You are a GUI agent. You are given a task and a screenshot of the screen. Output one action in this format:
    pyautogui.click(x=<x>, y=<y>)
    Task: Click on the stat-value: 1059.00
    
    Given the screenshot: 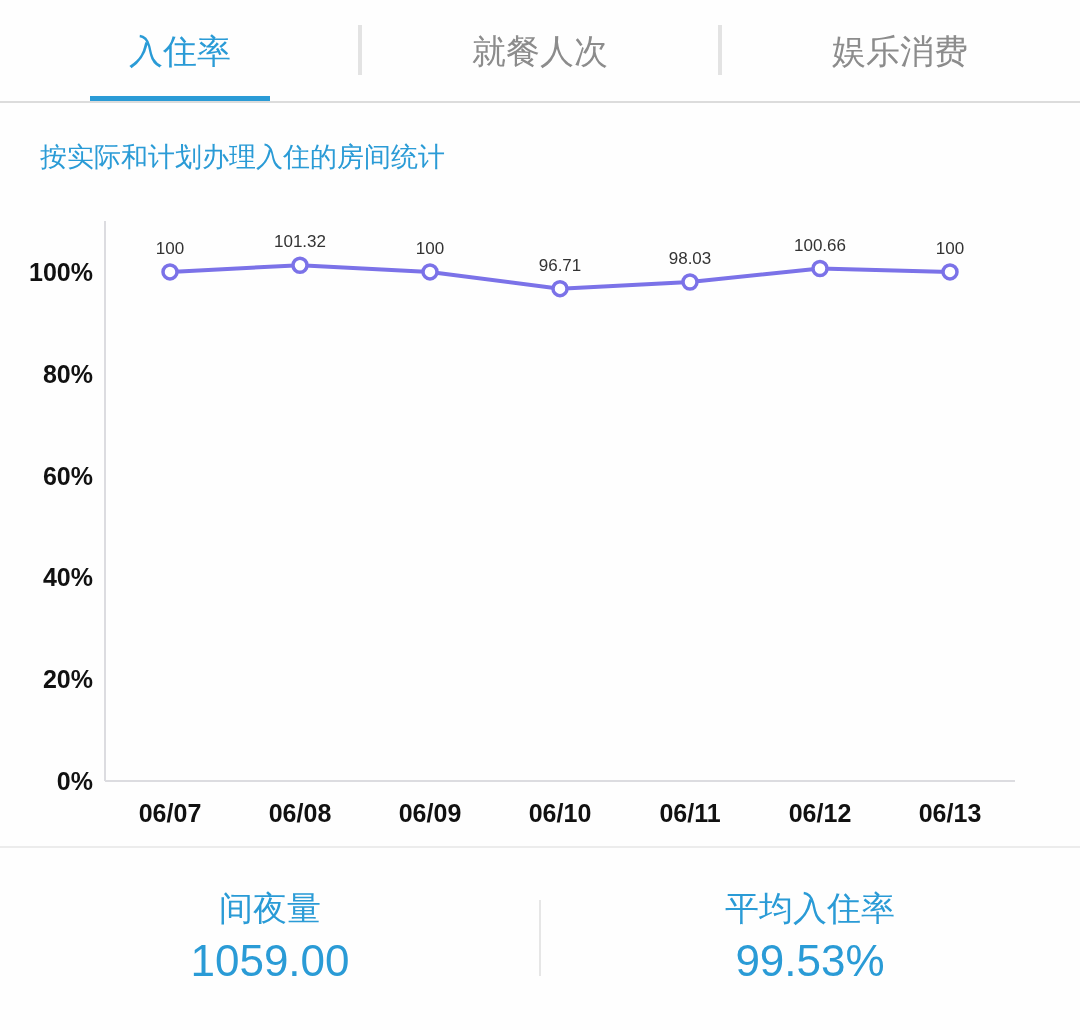 What is the action you would take?
    pyautogui.click(x=270, y=960)
    